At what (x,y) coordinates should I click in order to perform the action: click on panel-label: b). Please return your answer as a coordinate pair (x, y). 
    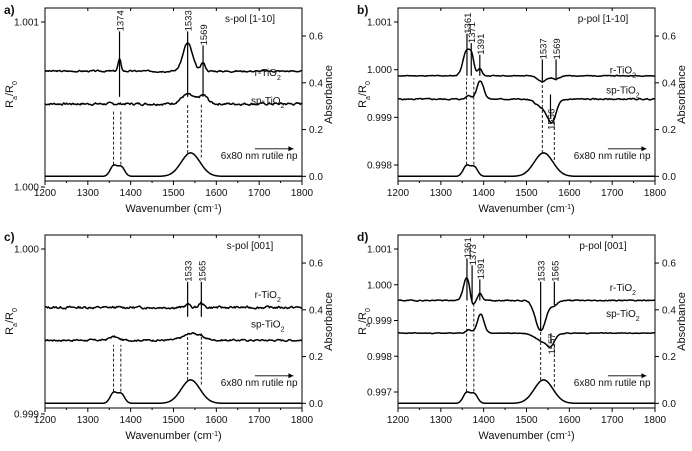
    Looking at the image, I should click on (362, 10).